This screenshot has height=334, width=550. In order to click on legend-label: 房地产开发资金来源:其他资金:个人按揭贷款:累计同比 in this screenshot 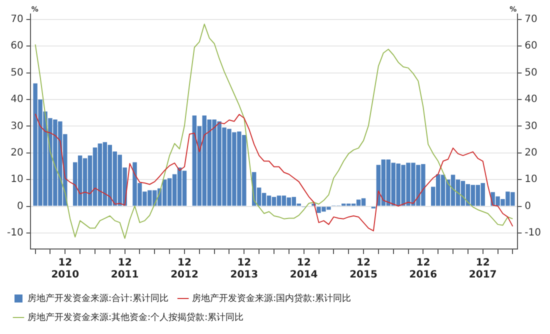, I will do `click(136, 317)`.